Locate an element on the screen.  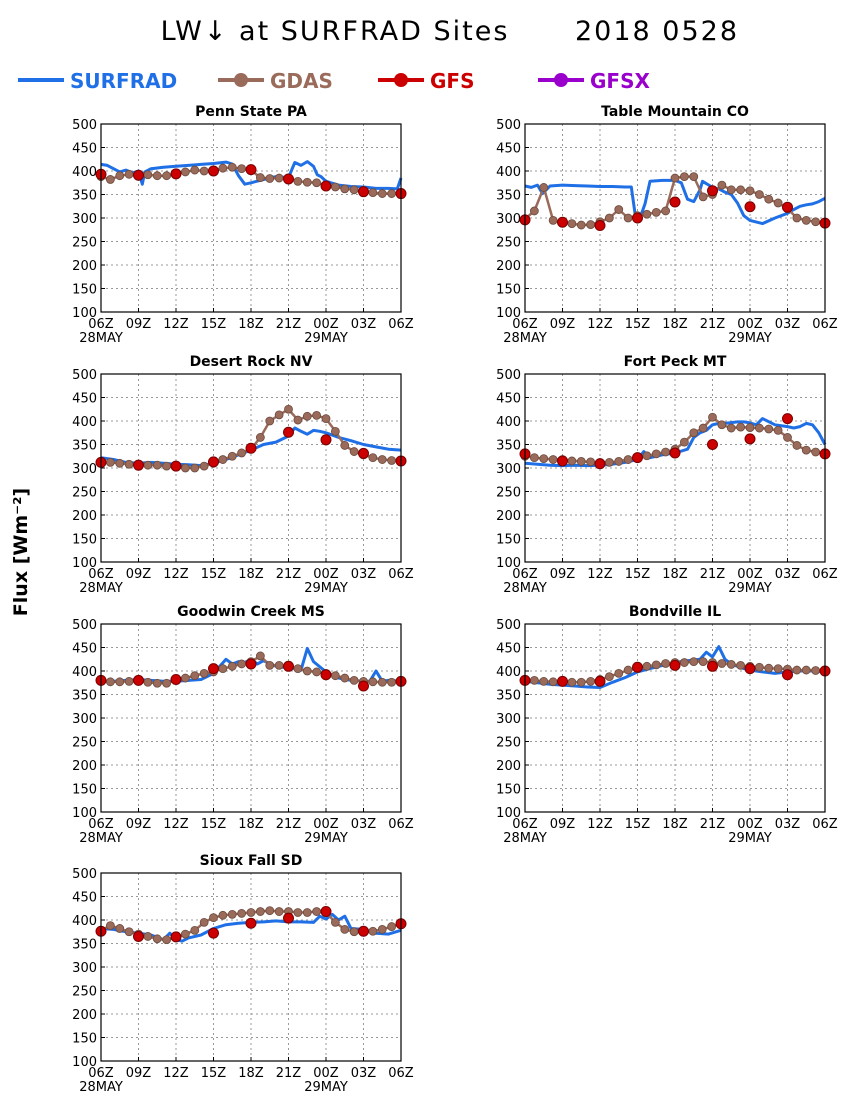
series-line-surfrad is located at coordinates (675, 202).